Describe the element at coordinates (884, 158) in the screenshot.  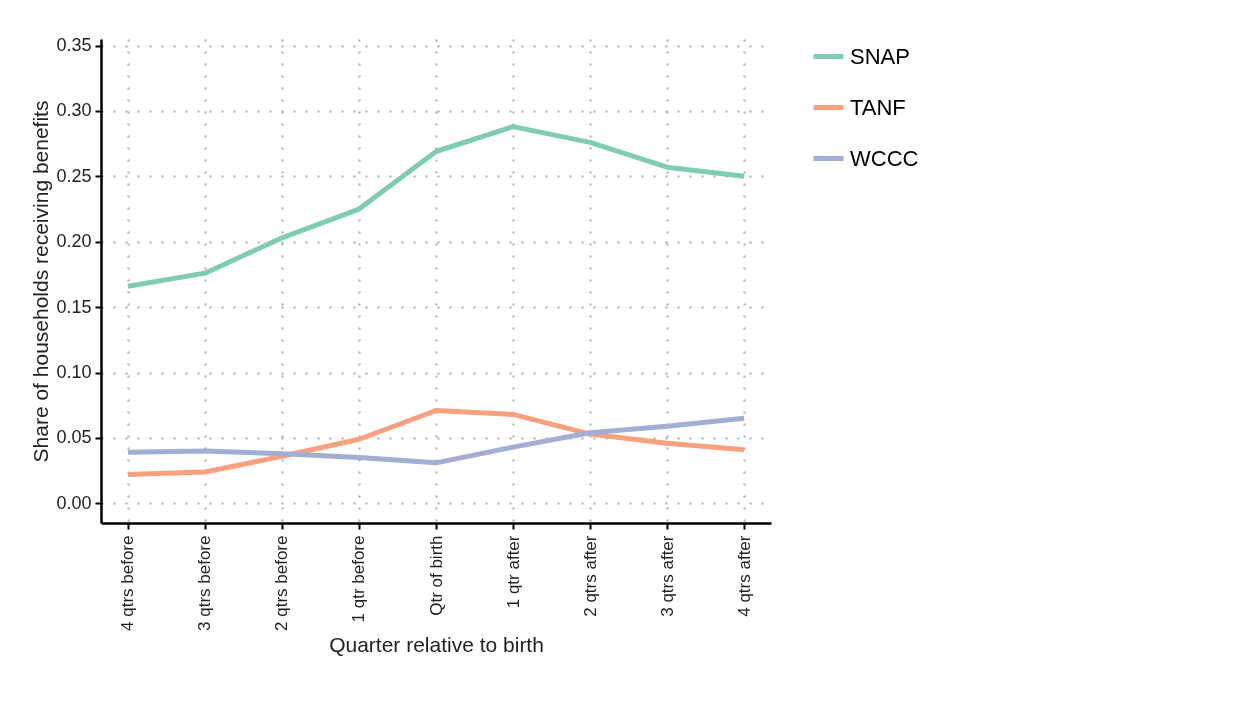
I see `legend-label: WCCC` at that location.